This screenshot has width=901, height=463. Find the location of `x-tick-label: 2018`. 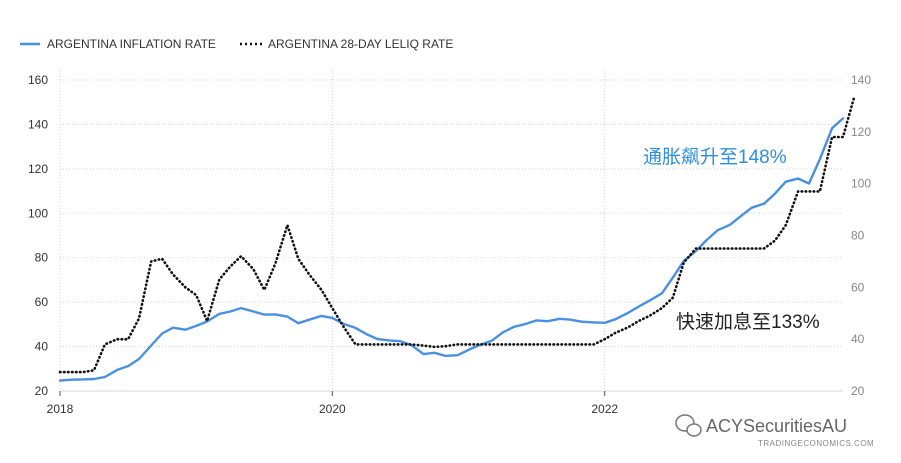

x-tick-label: 2018 is located at coordinates (60, 409).